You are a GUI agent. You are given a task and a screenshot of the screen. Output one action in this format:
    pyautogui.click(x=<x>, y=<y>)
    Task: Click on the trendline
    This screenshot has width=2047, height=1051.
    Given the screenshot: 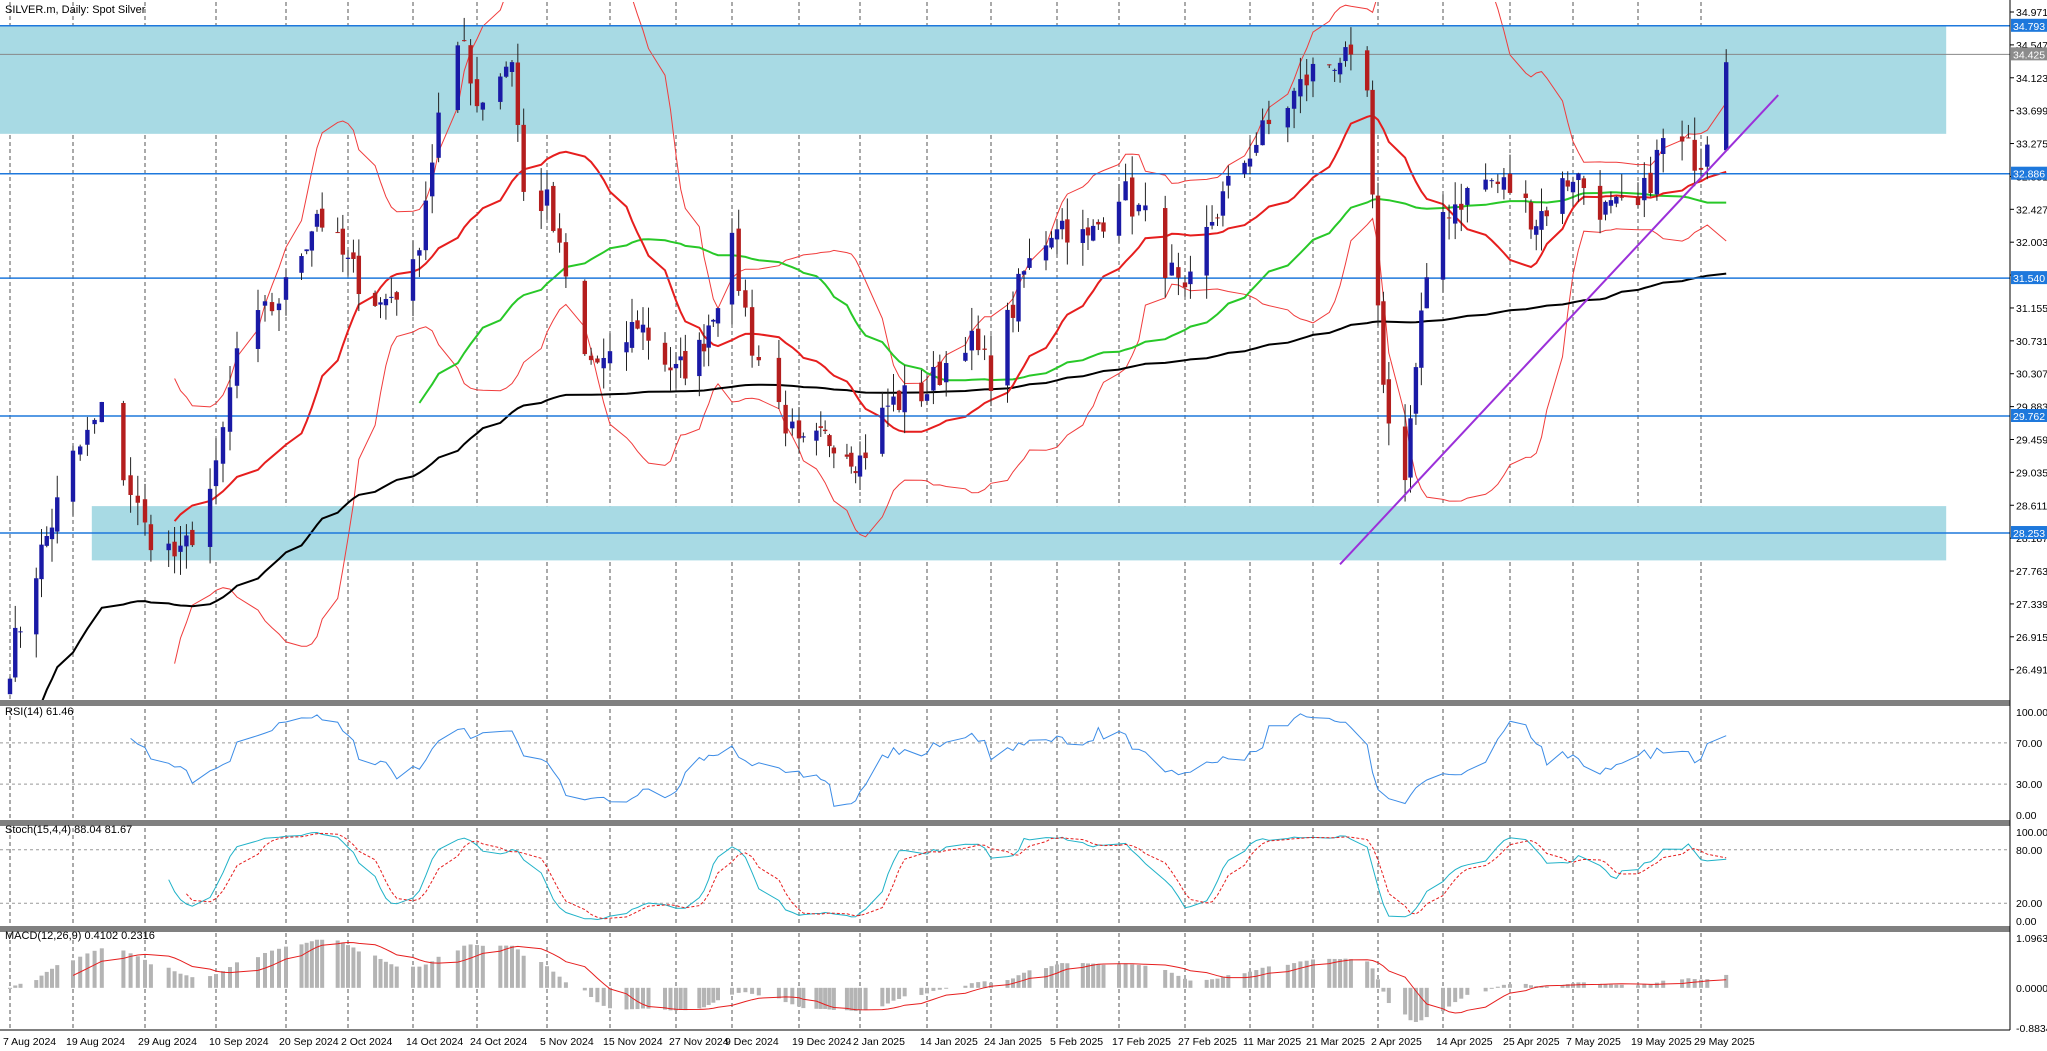 What is the action you would take?
    pyautogui.click(x=1559, y=329)
    